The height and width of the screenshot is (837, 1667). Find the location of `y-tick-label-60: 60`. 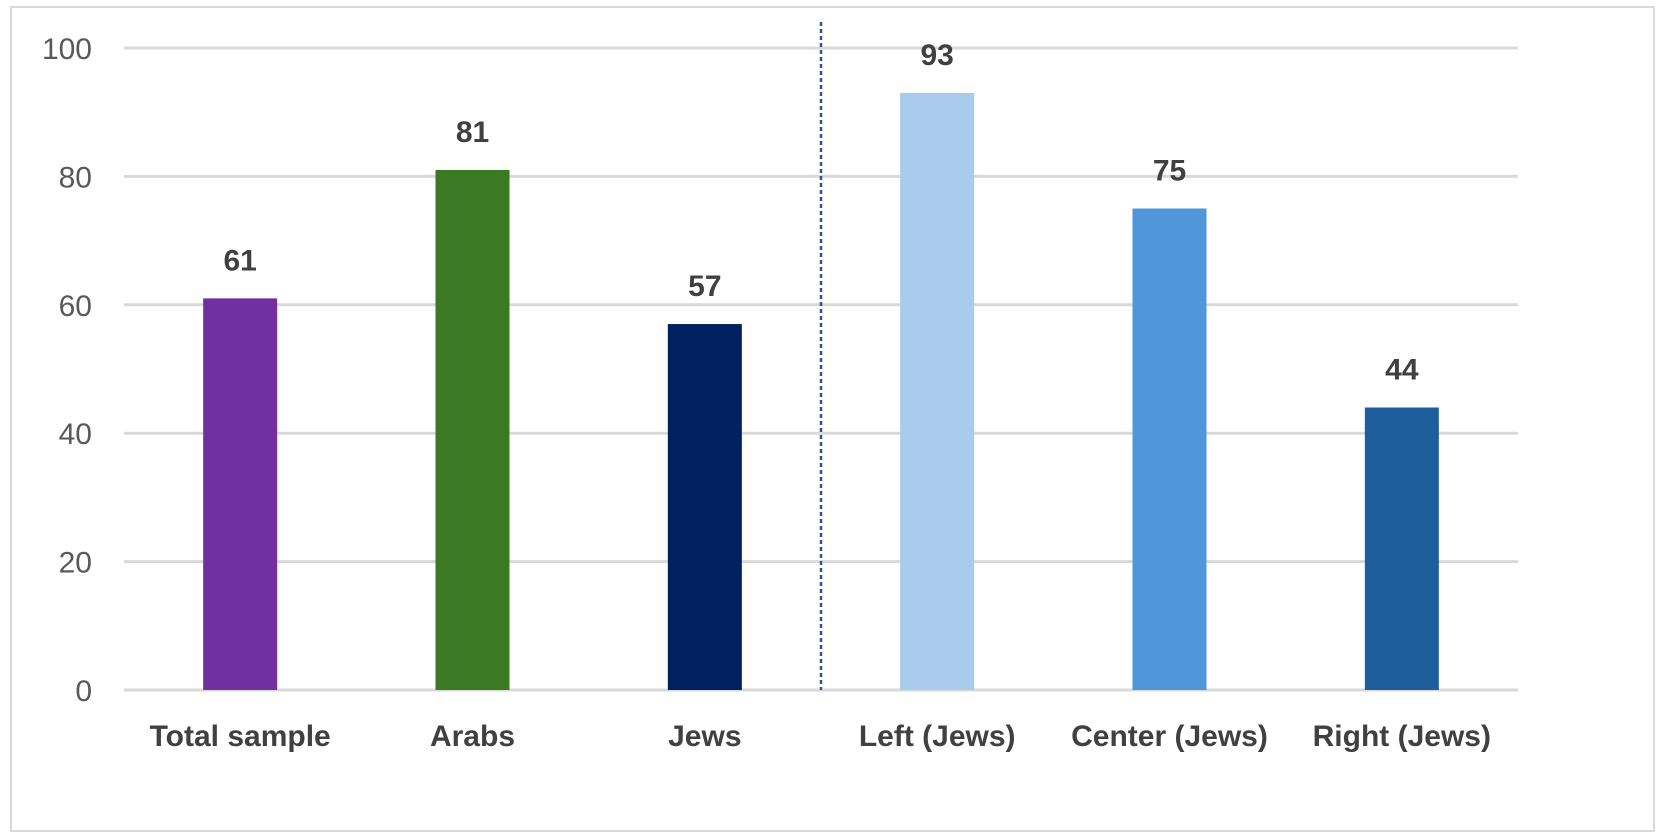

y-tick-label-60: 60 is located at coordinates (75, 306).